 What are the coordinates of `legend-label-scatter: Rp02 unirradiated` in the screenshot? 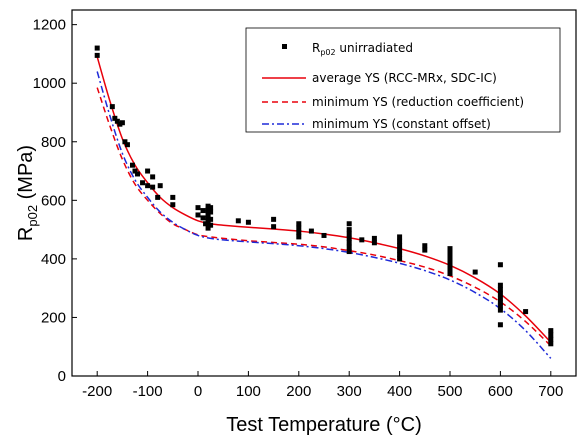 It's located at (362, 49).